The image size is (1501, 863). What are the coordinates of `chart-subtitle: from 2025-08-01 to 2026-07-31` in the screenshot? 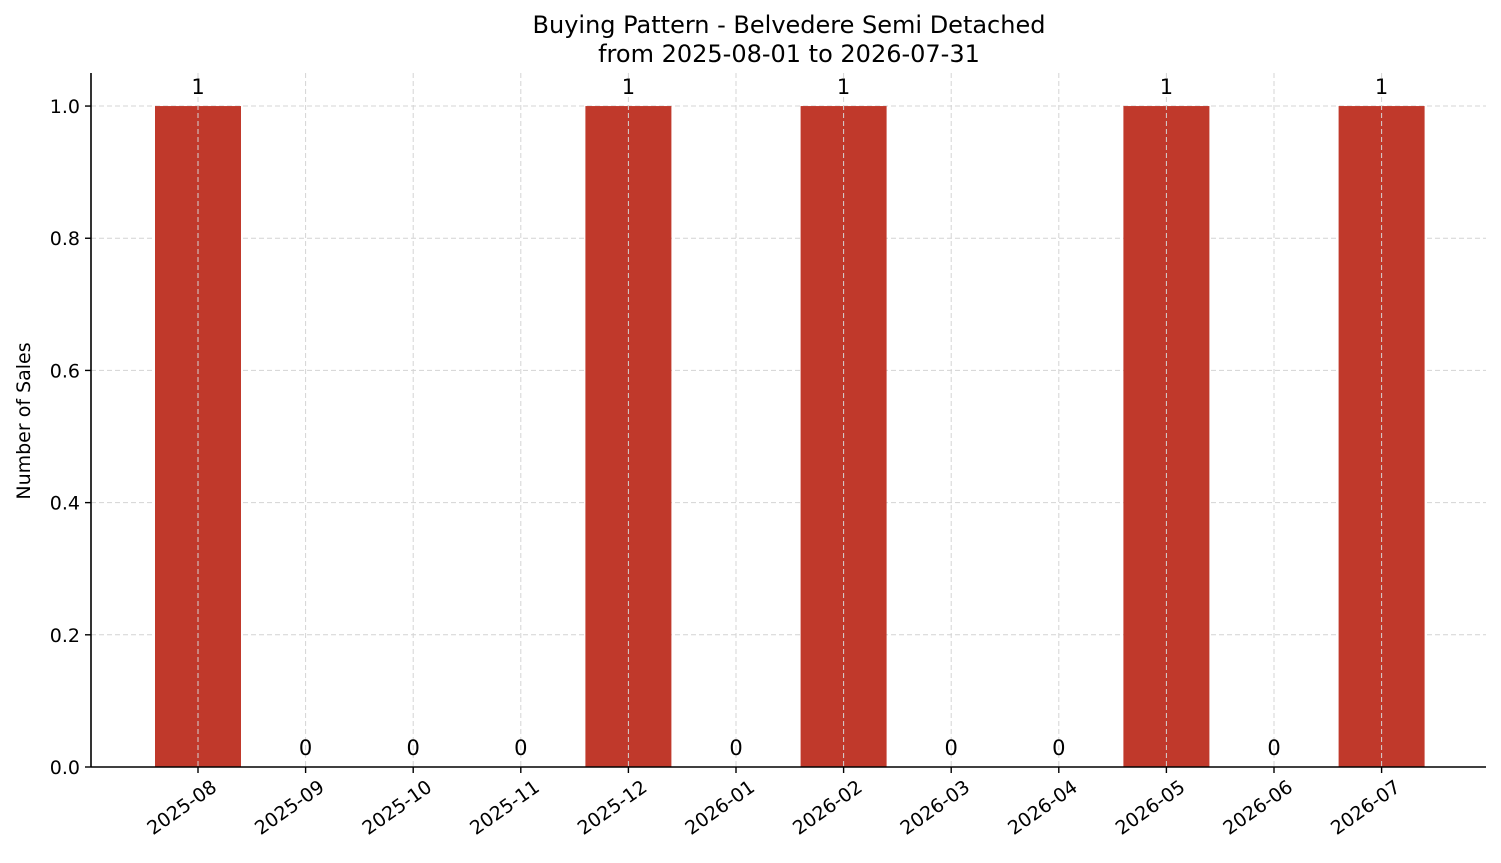 It's located at (789, 54).